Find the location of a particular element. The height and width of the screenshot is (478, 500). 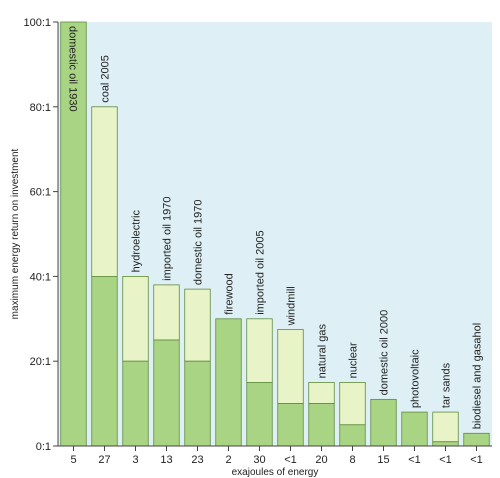

y-tick-label: 100:1 is located at coordinates (37, 23).